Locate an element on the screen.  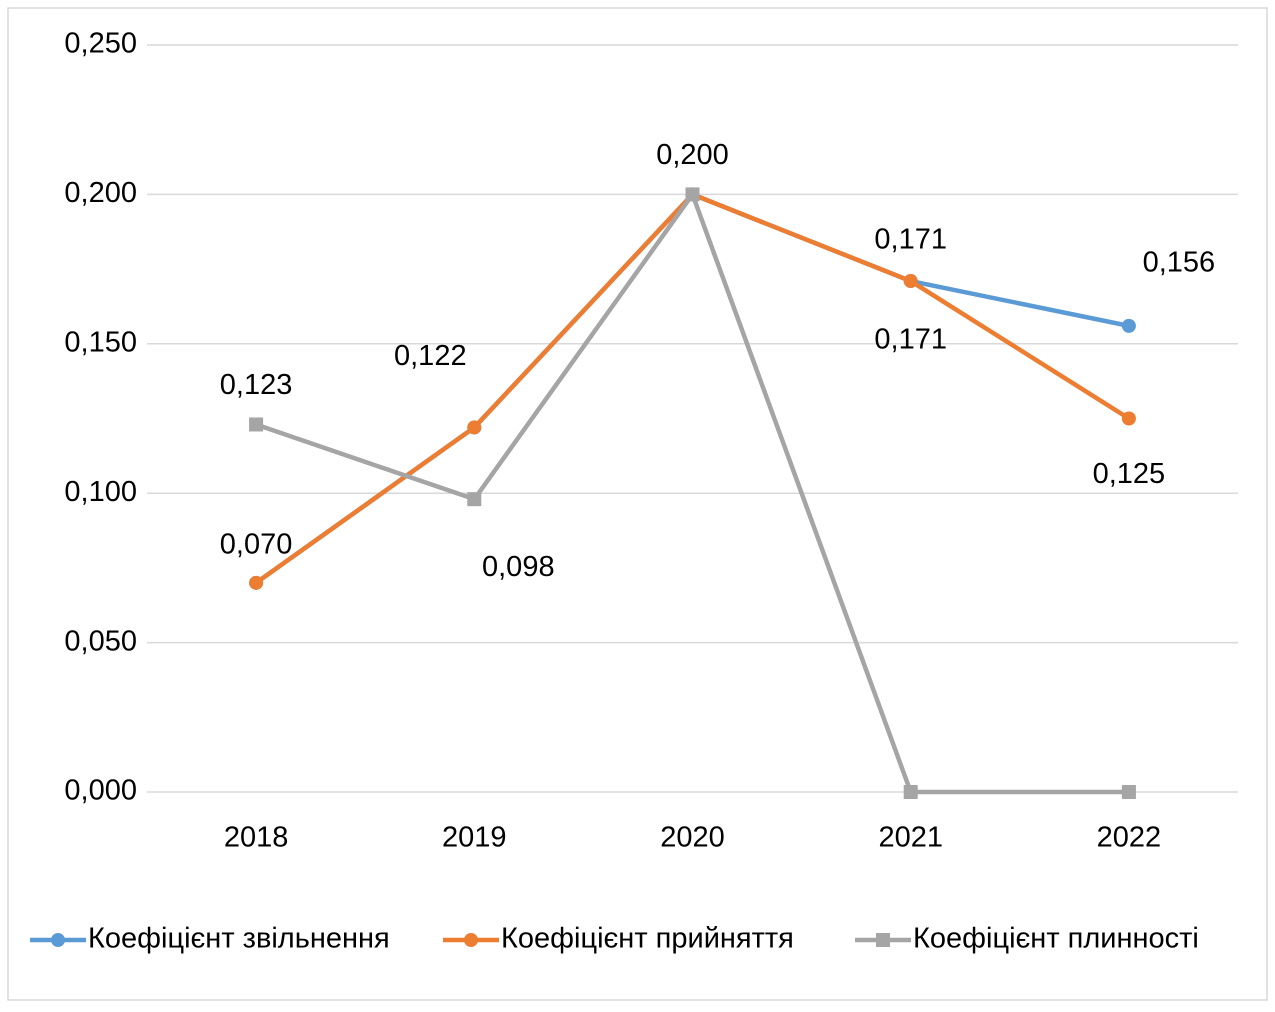
data-label: 0,098 is located at coordinates (518, 567).